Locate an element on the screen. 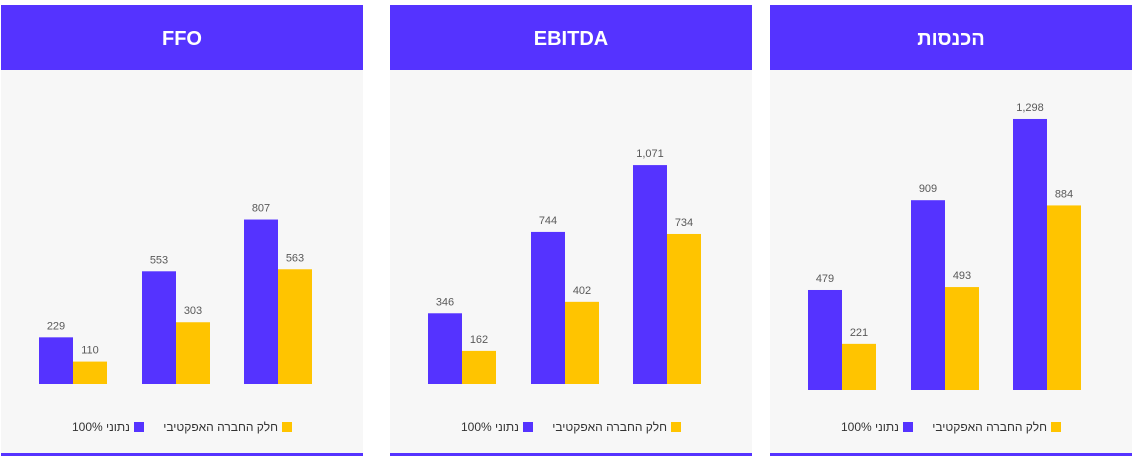 This screenshot has width=1133, height=458. chart-title: הכנסות is located at coordinates (951, 37).